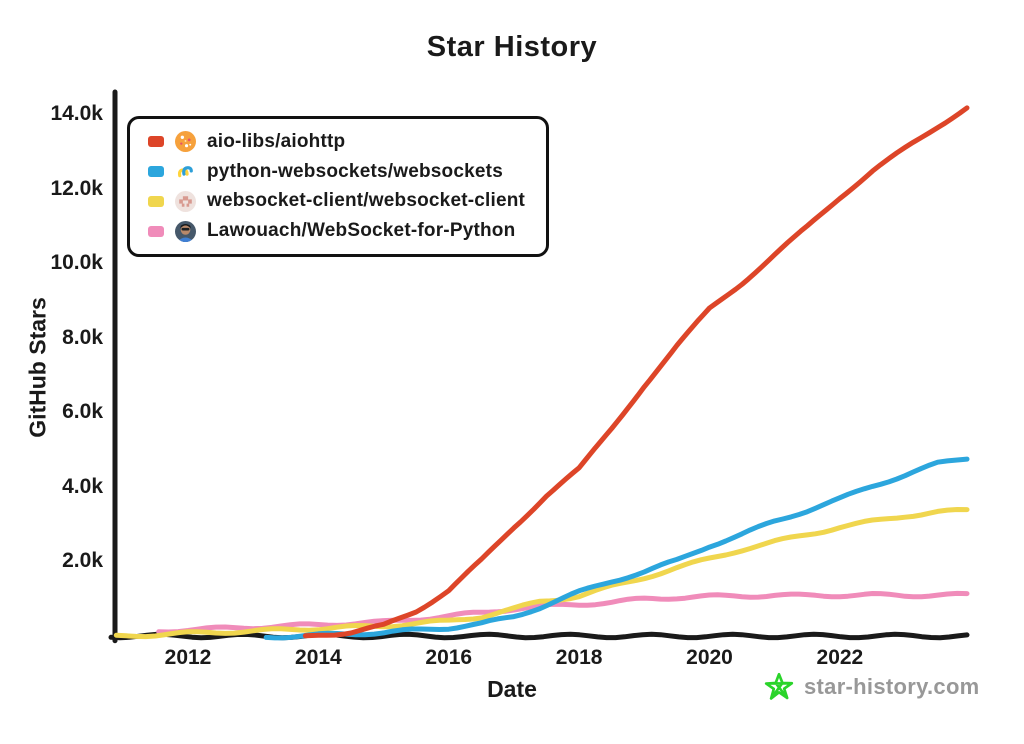 This screenshot has height=744, width=1024. What do you see at coordinates (366, 201) in the screenshot?
I see `legend-repo-name: websocket-client/websocket-client` at bounding box center [366, 201].